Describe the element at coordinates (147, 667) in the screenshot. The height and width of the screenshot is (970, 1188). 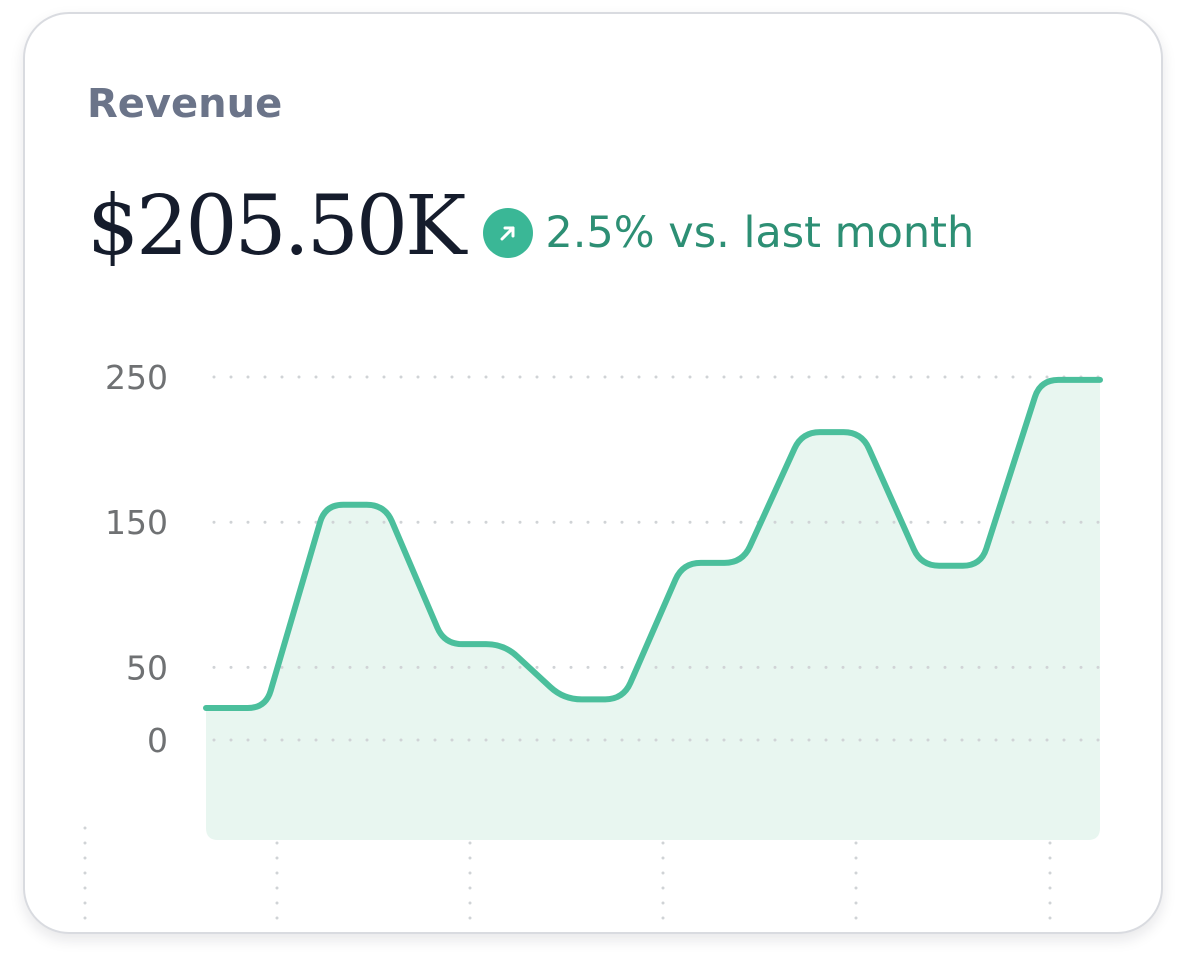
I see `y-tick-label: 50` at that location.